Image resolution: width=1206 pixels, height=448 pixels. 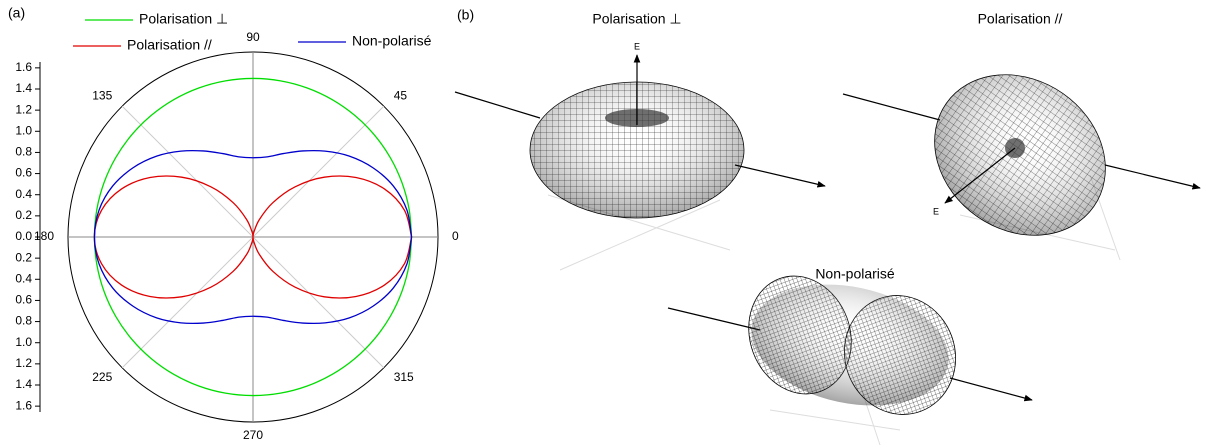 What do you see at coordinates (465, 15) in the screenshot?
I see `panel-label: (b)` at bounding box center [465, 15].